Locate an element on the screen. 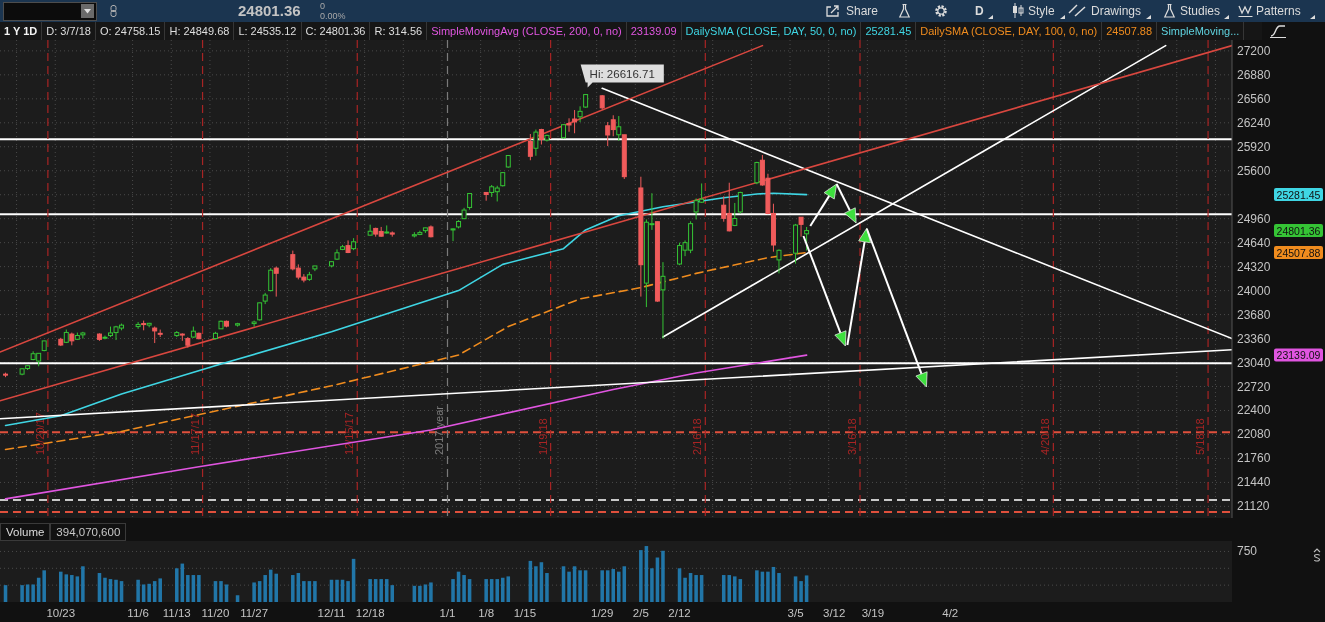 This screenshot has height=622, width=1325. ref-line-label: 12/15/17 is located at coordinates (349, 433).